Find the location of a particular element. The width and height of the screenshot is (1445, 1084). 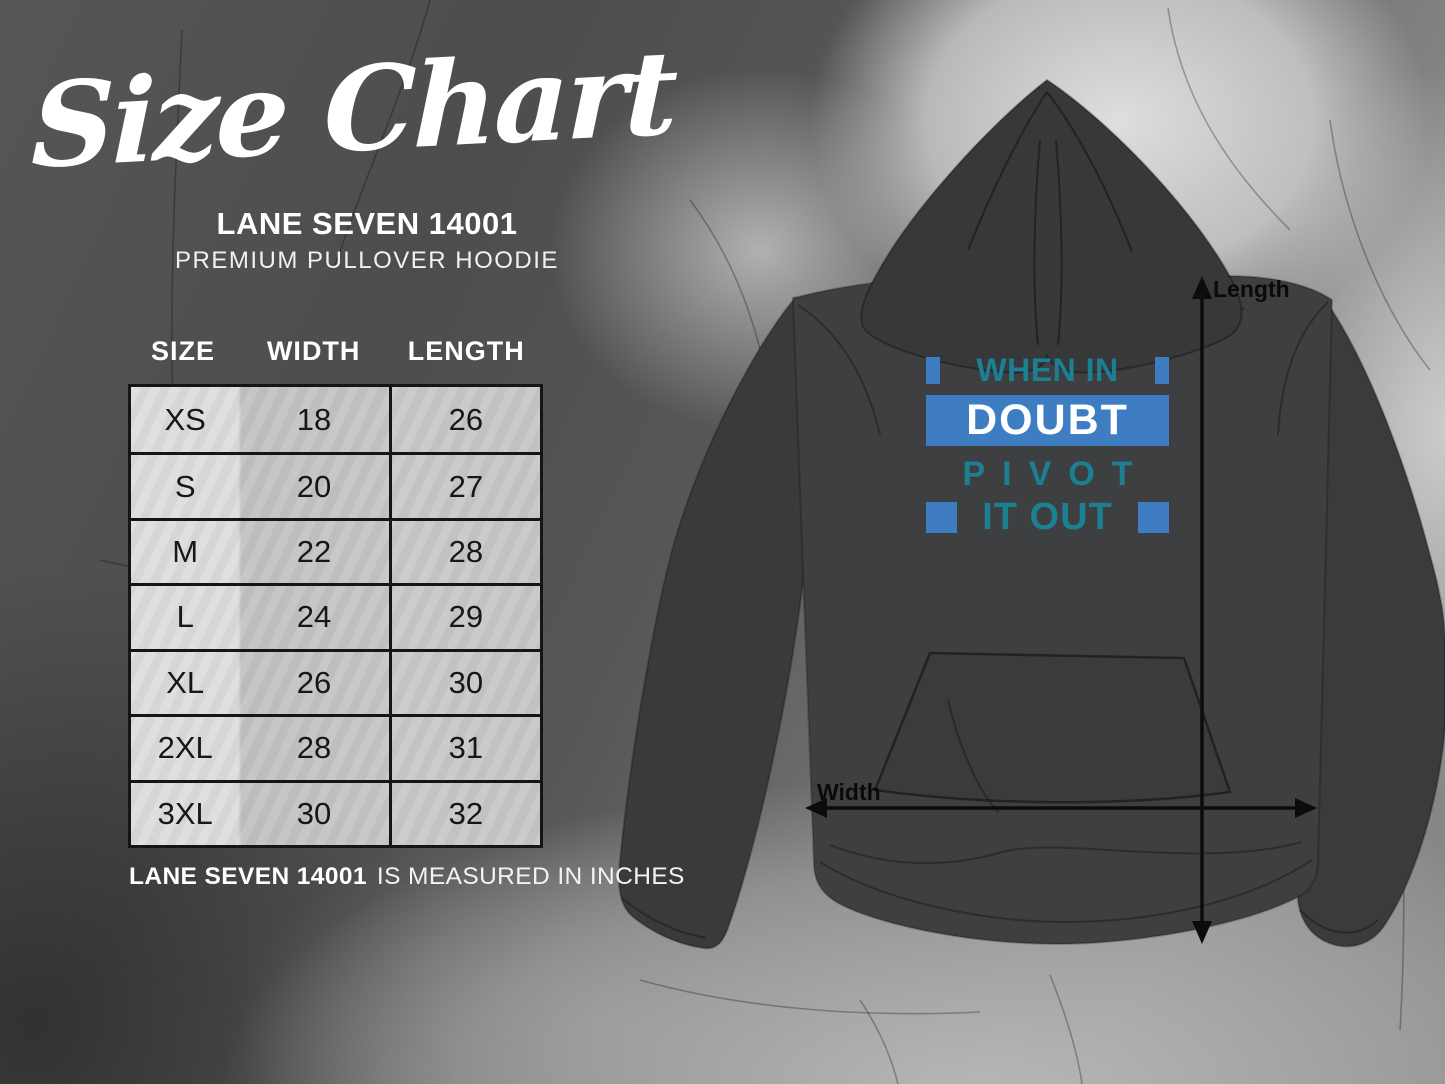

graphic-text-doubt: DOUBT is located at coordinates (1047, 420).